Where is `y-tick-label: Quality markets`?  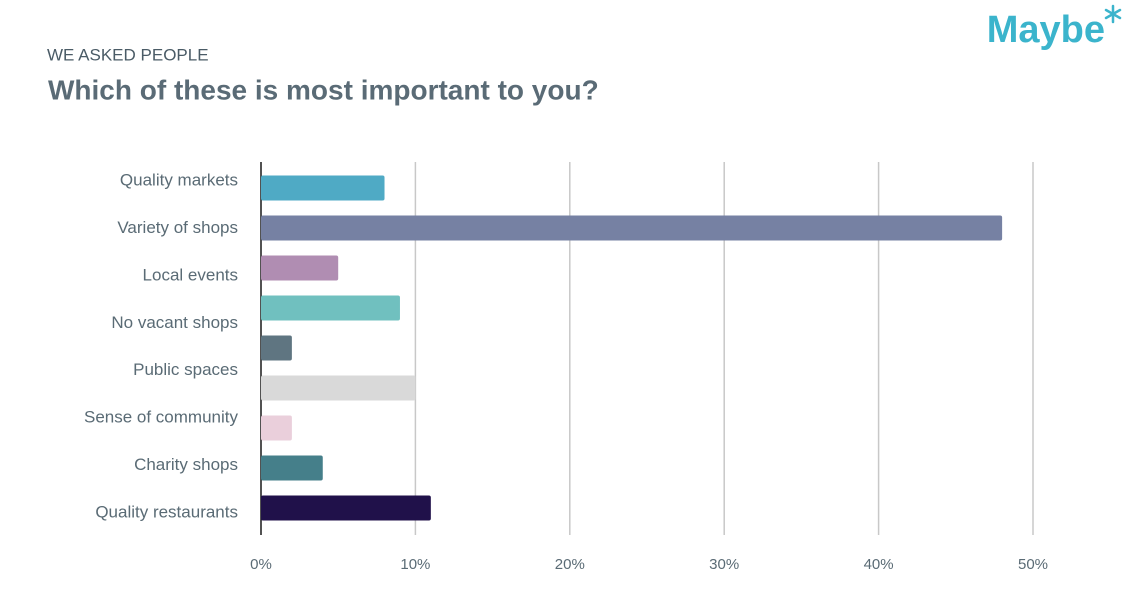
y-tick-label: Quality markets is located at coordinates (179, 179).